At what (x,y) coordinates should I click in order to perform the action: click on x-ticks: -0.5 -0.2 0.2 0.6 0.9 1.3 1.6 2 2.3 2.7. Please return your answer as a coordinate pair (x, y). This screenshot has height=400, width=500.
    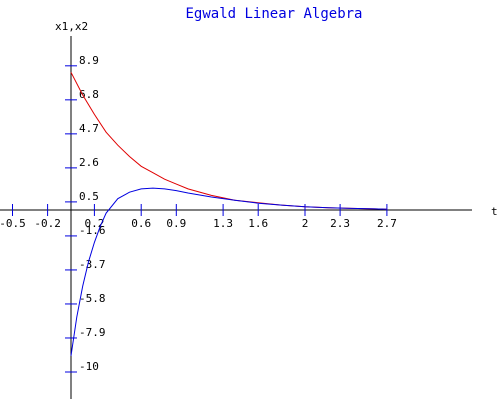
    Looking at the image, I should click on (198, 217).